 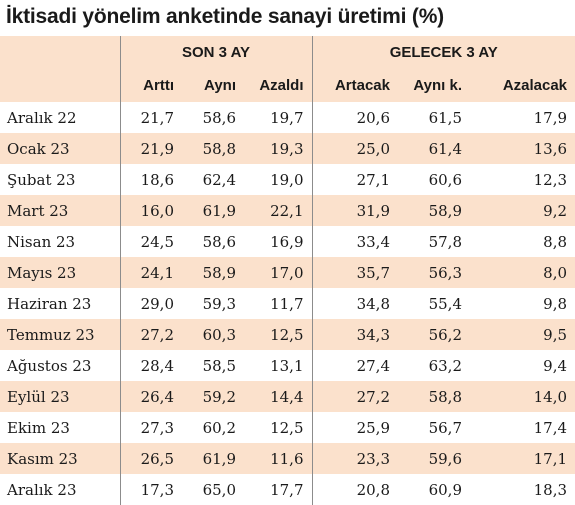 What do you see at coordinates (215, 52) in the screenshot?
I see `group-header-son-3-ay: SON 3 AY` at bounding box center [215, 52].